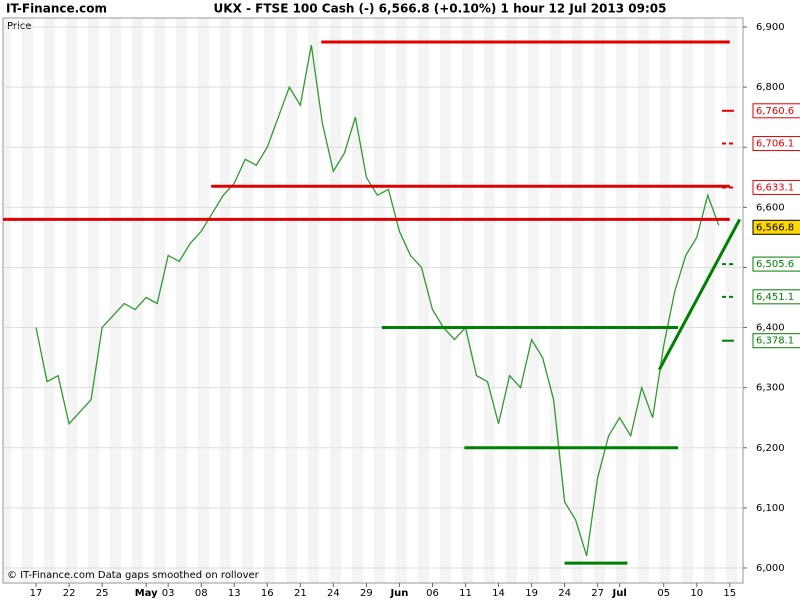  Describe the element at coordinates (770, 27) in the screenshot. I see `y-tick-label: 6,900` at that location.